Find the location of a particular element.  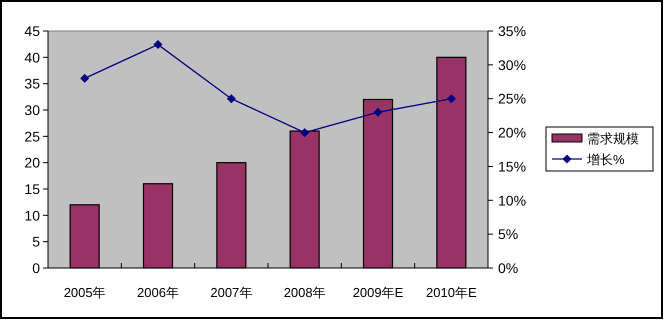

x-tick-label: 2006年 is located at coordinates (158, 292).